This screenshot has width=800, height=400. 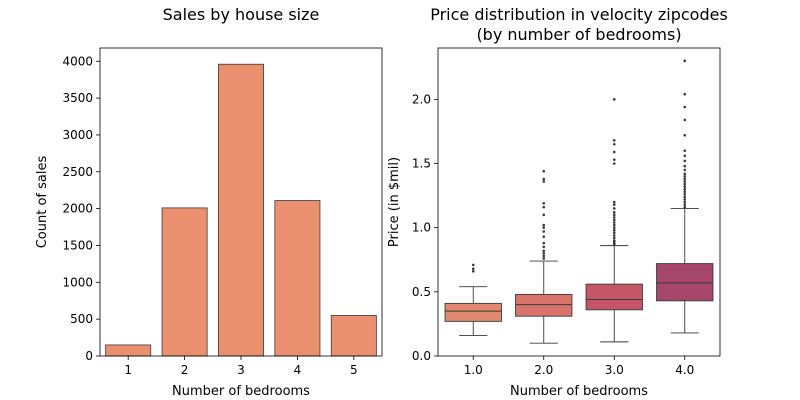 What do you see at coordinates (241, 391) in the screenshot?
I see `bar-chart-xlabel: Number of bedrooms` at bounding box center [241, 391].